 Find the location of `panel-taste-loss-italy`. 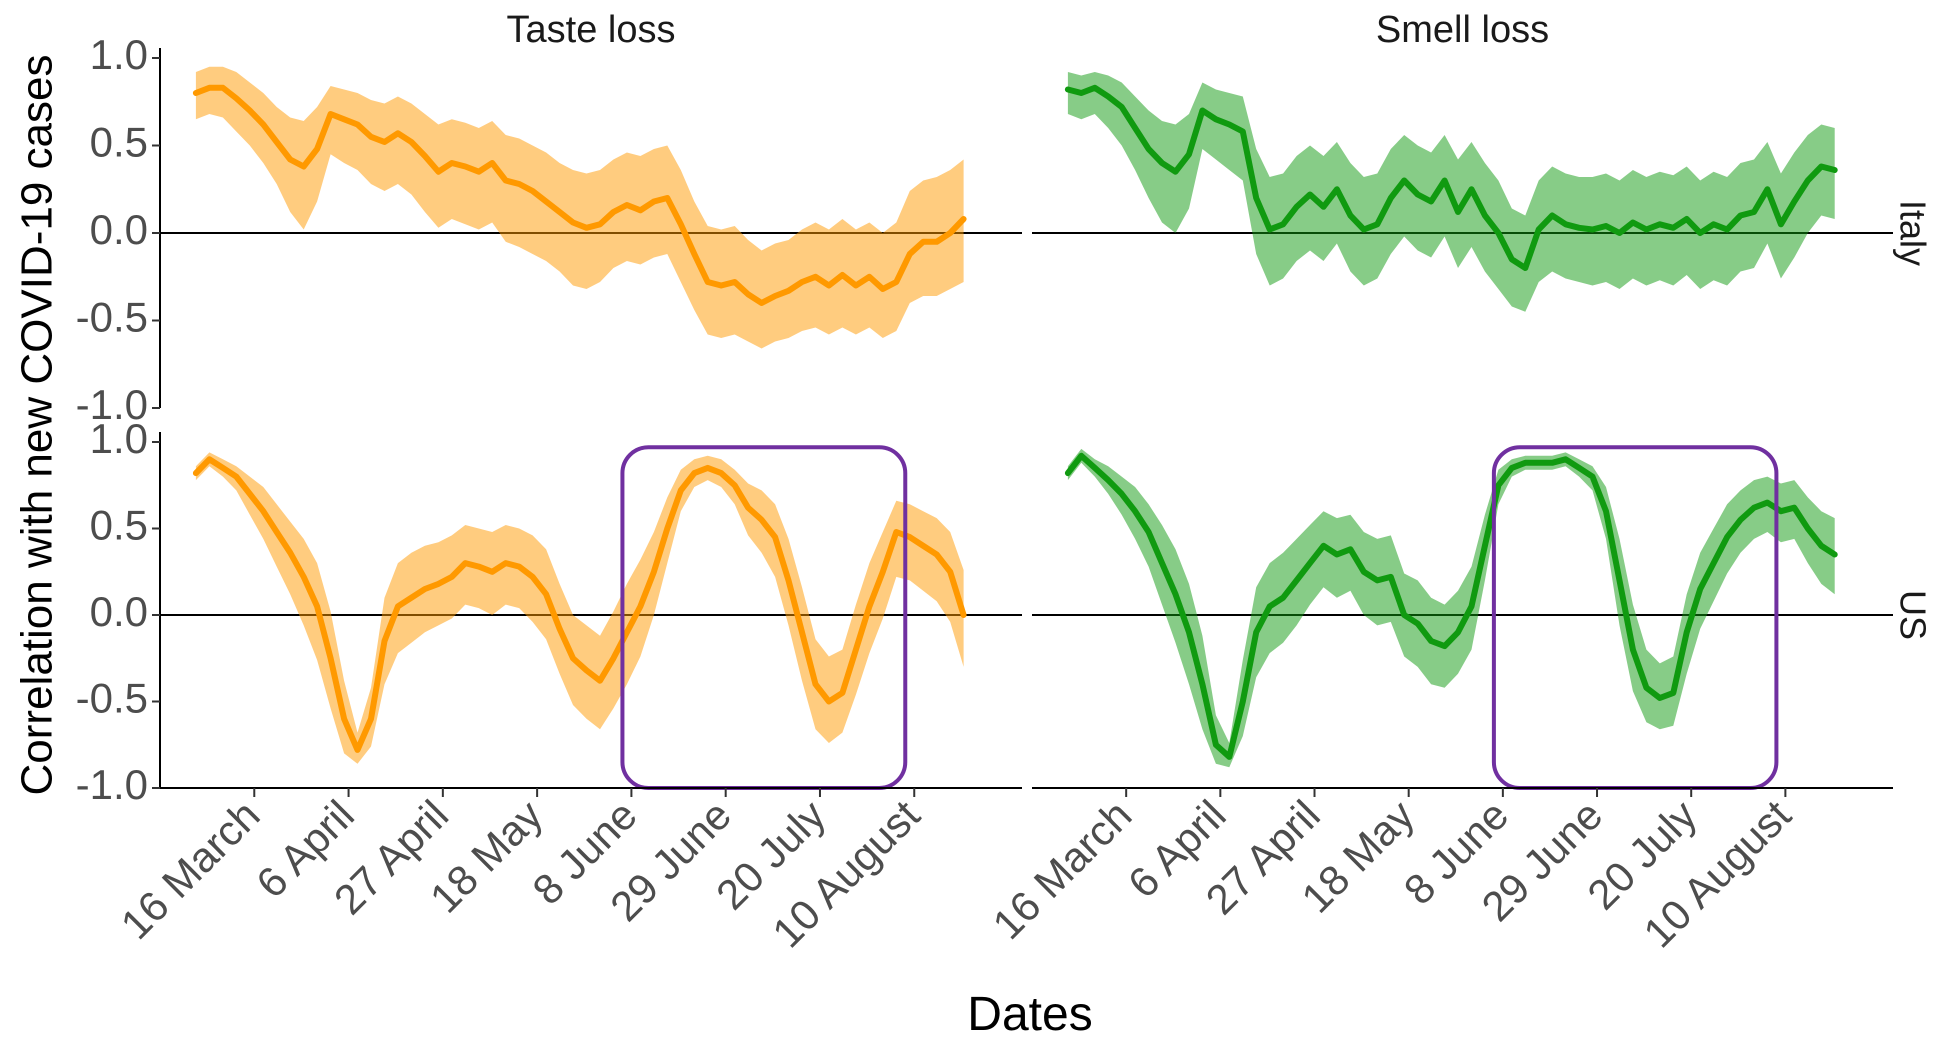

panel-taste-loss-italy is located at coordinates (591, 207).